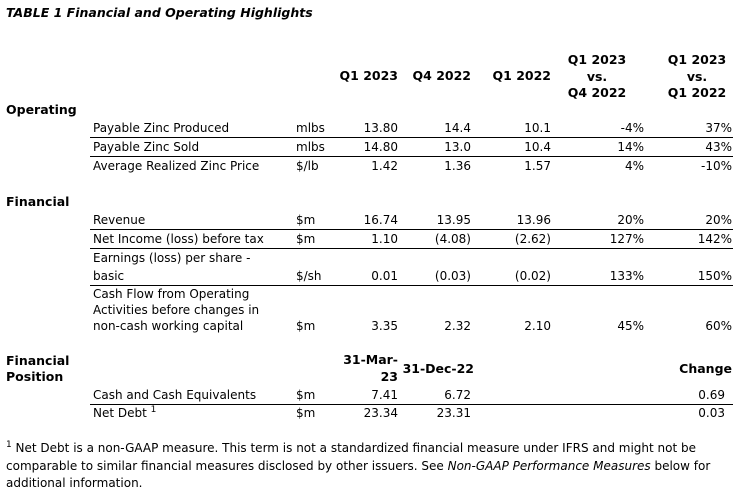  Describe the element at coordinates (714, 276) in the screenshot. I see `cell: 150%` at that location.